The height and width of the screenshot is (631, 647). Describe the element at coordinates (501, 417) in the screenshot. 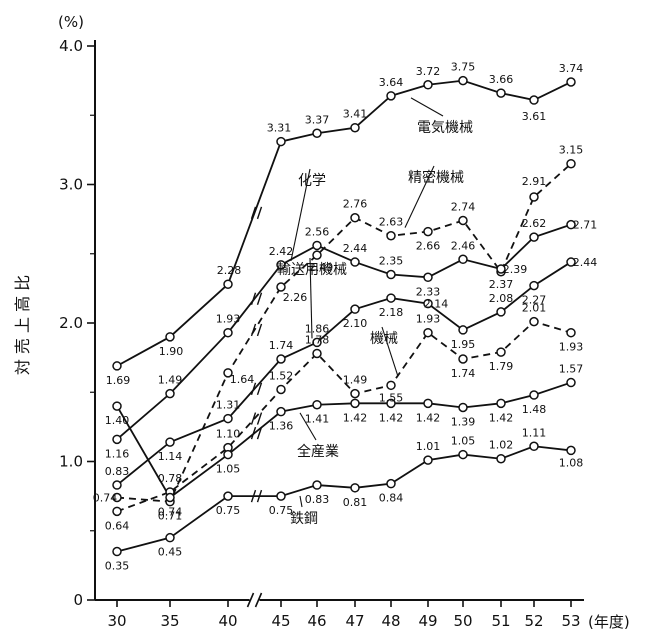

I see `data-label: 1.42` at that location.